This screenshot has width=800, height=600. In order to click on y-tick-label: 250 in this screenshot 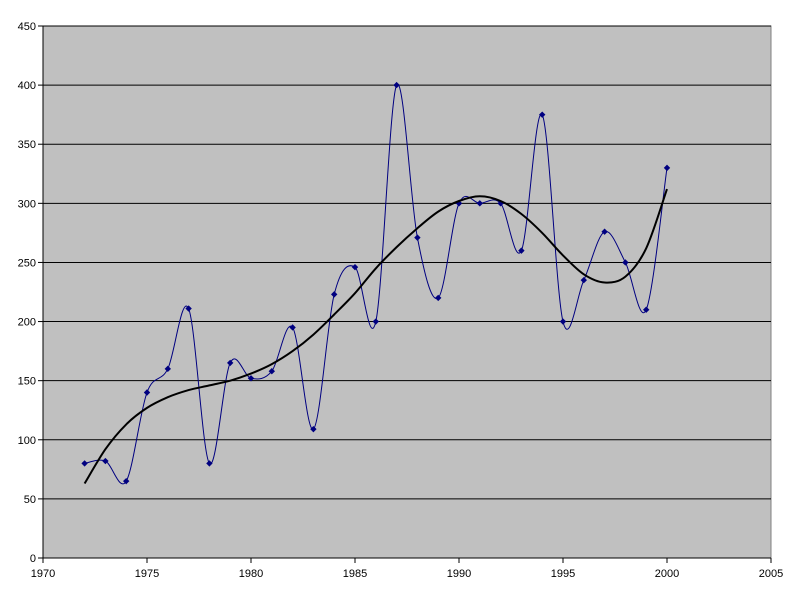, I will do `click(27, 263)`.